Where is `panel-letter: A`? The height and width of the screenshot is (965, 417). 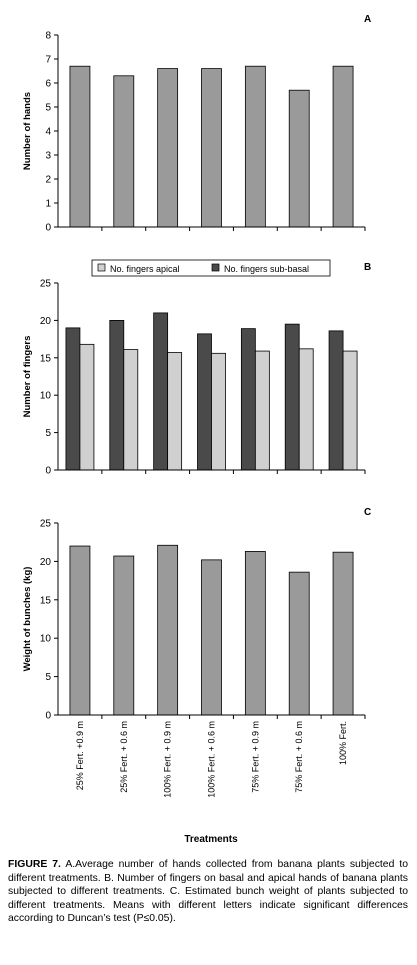
panel-letter: A is located at coordinates (367, 19).